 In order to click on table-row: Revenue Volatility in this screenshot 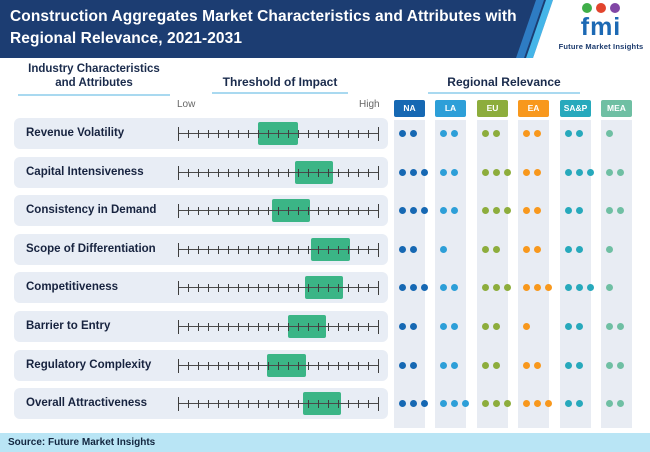, I will do `click(201, 133)`.